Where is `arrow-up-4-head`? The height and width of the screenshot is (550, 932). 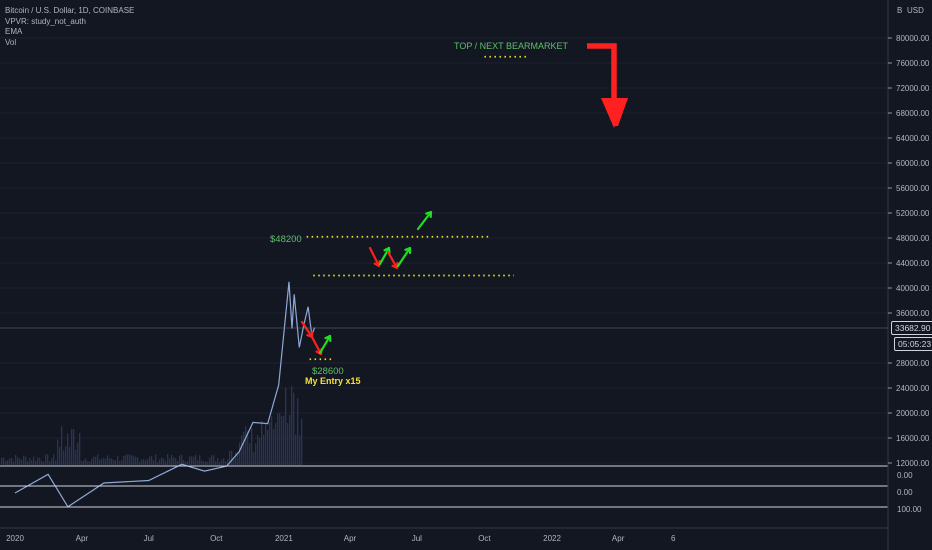 arrow-up-4-head is located at coordinates (429, 214).